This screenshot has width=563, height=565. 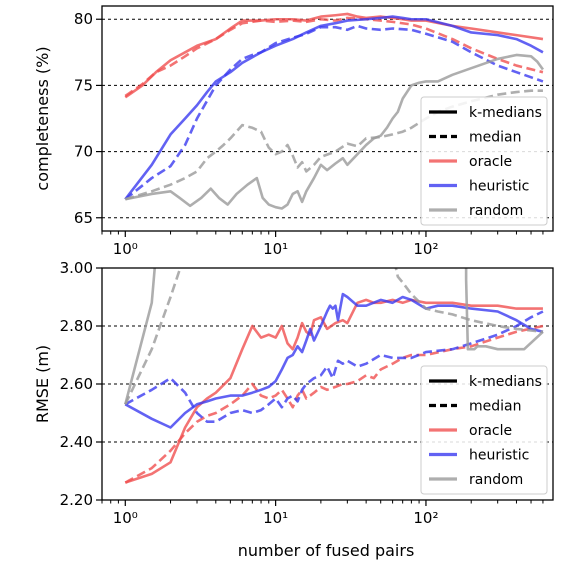 I want to click on x-axis-label: number of fused pairs, so click(x=326, y=550).